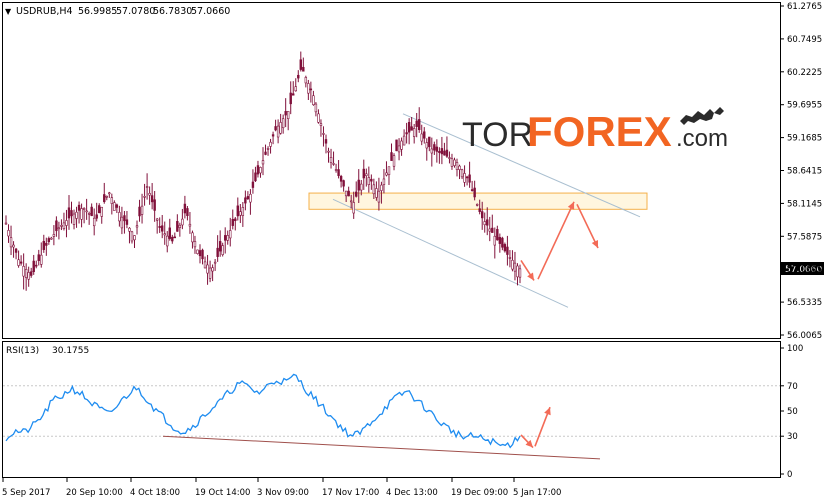 This screenshot has width=824, height=504. I want to click on logo-suffix: .com, so click(702, 138).